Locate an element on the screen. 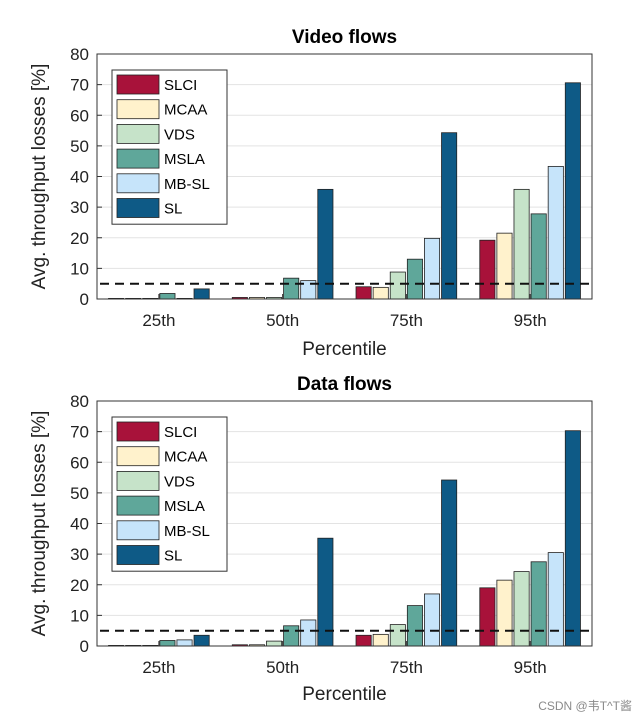 Image resolution: width=642 pixels, height=720 pixels. chart-title: Video flows is located at coordinates (344, 37).